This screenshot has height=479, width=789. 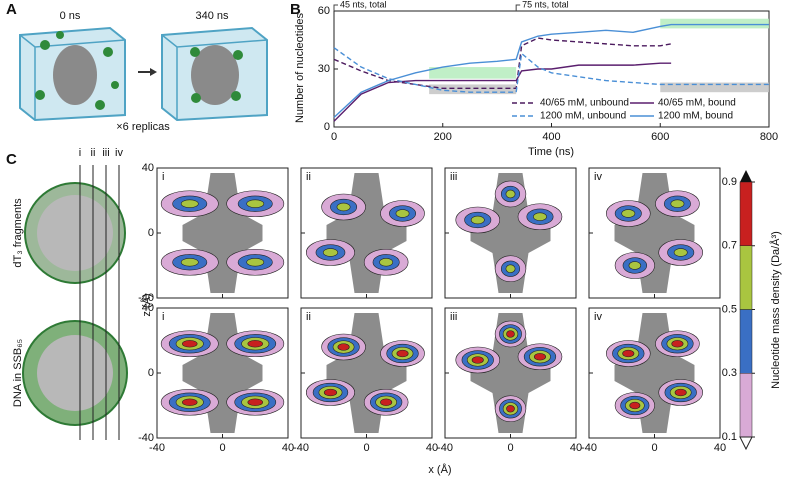 I want to click on colorbar-tick-label: 0.1, so click(x=729, y=437).